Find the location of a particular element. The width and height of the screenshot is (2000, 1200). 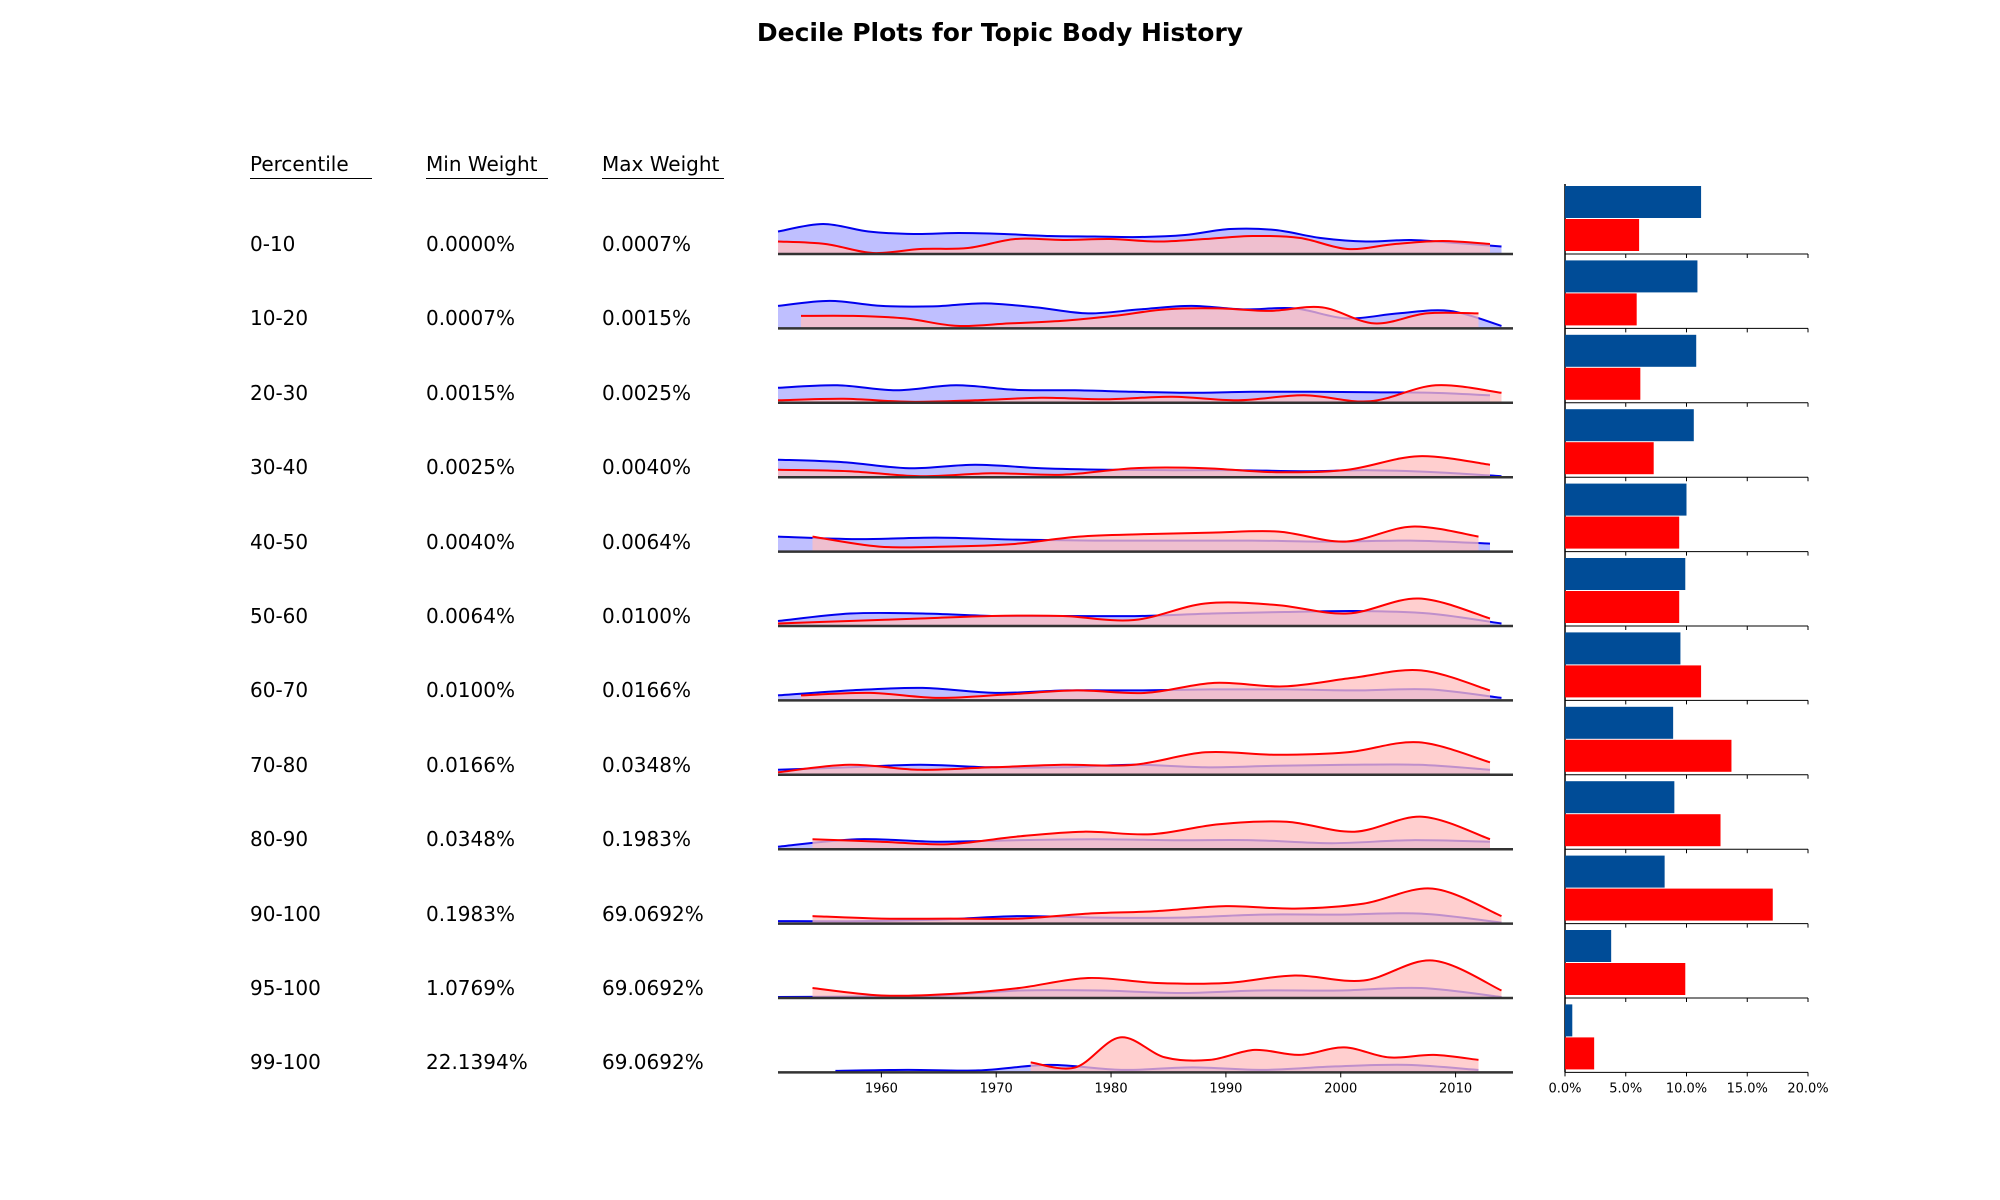

row-max-weight: 0.0100% is located at coordinates (646, 616).